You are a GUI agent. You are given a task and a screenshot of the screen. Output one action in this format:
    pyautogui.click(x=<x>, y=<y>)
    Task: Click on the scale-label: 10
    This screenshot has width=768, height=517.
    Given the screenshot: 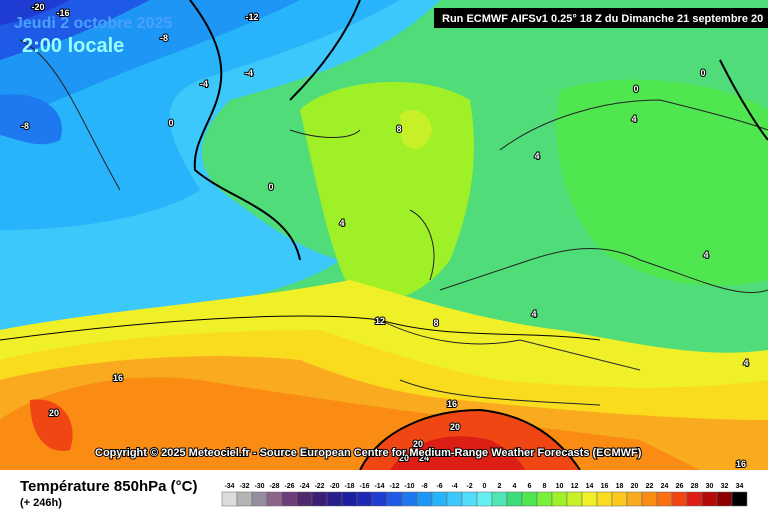 What is the action you would take?
    pyautogui.click(x=560, y=486)
    